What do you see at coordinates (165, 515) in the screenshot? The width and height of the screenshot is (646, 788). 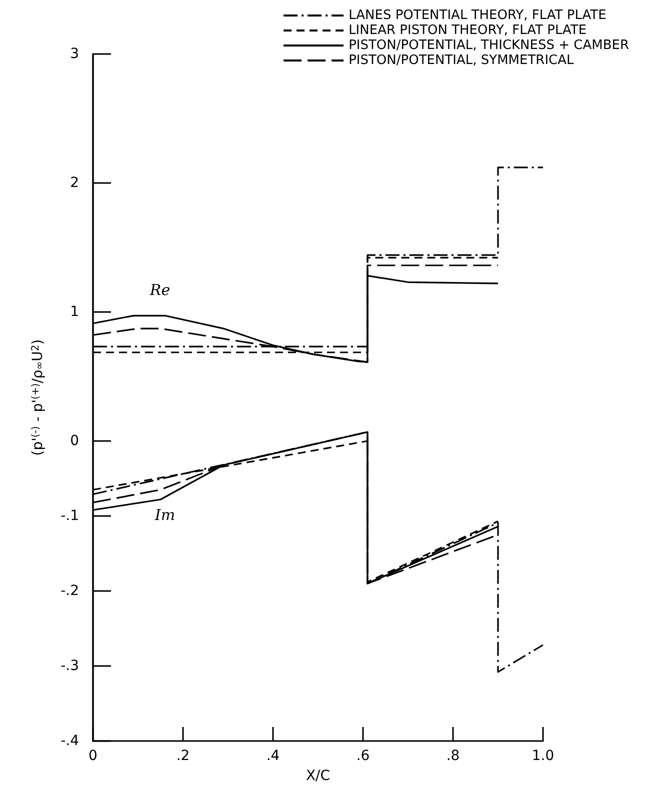 I see `annotation: Im` at bounding box center [165, 515].